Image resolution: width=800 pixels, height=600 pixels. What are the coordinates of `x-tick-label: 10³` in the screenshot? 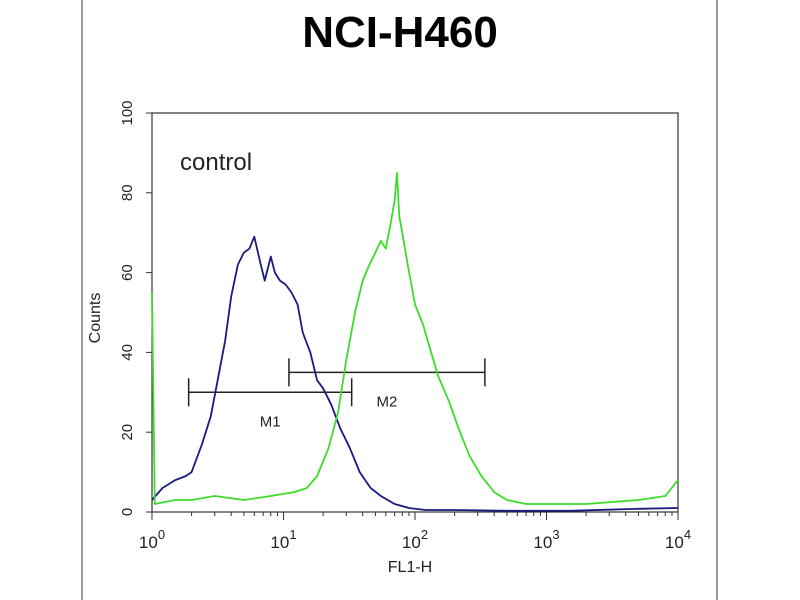 It's located at (546, 539).